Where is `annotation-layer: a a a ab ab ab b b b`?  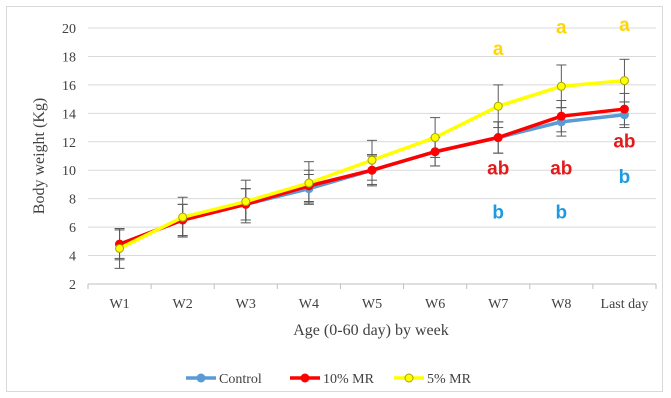
annotation-layer: a a a ab ab ab b b b is located at coordinates (561, 119).